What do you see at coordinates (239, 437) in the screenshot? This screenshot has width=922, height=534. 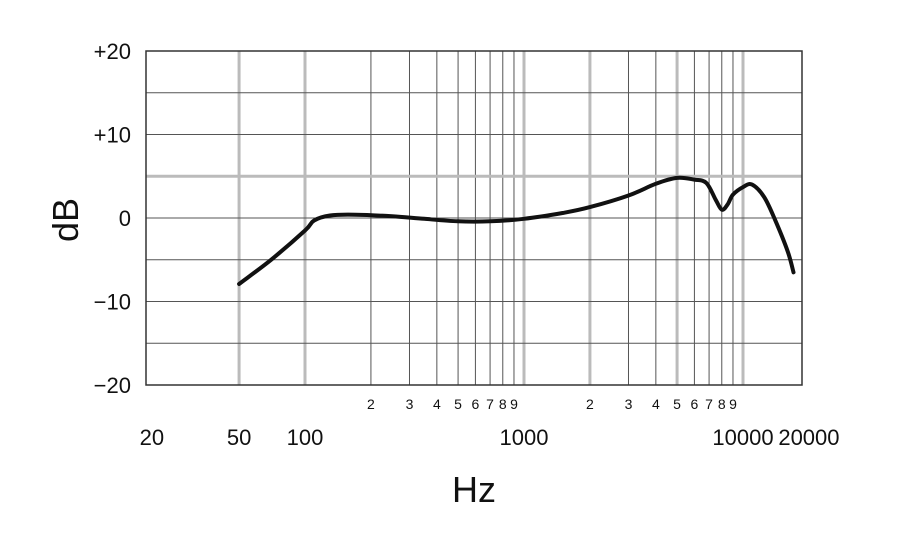 I see `x-major-tick-label: 50` at bounding box center [239, 437].